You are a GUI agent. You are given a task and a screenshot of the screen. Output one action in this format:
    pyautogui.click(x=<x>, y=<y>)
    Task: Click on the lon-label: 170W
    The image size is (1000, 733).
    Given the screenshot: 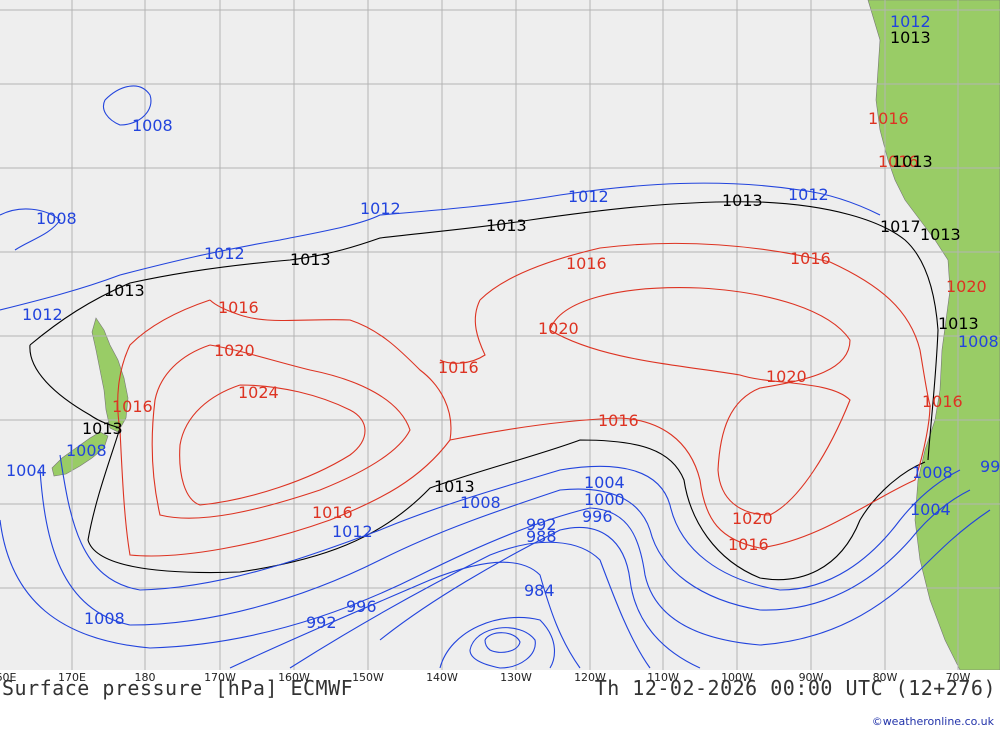 What is the action you would take?
    pyautogui.click(x=220, y=677)
    